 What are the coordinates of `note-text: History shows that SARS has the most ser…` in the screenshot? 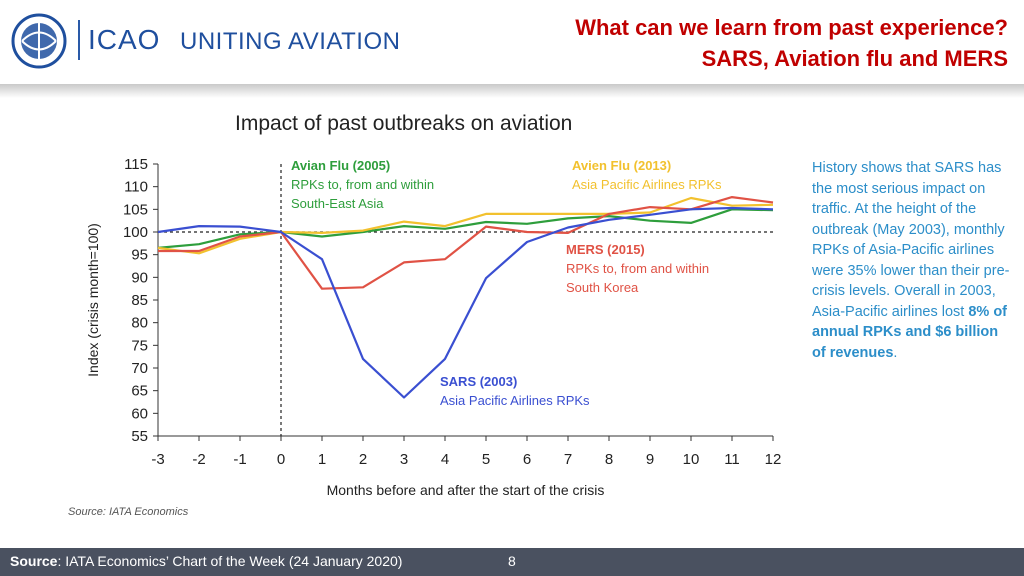 It's located at (911, 240).